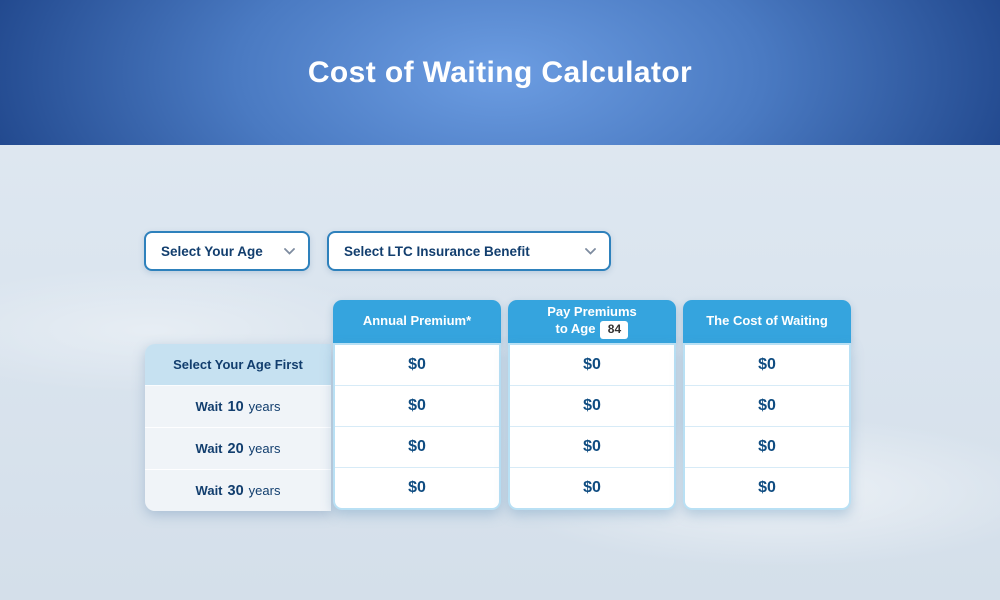  I want to click on column-body-annual-premium: $0 $0 $0 $0, so click(417, 426).